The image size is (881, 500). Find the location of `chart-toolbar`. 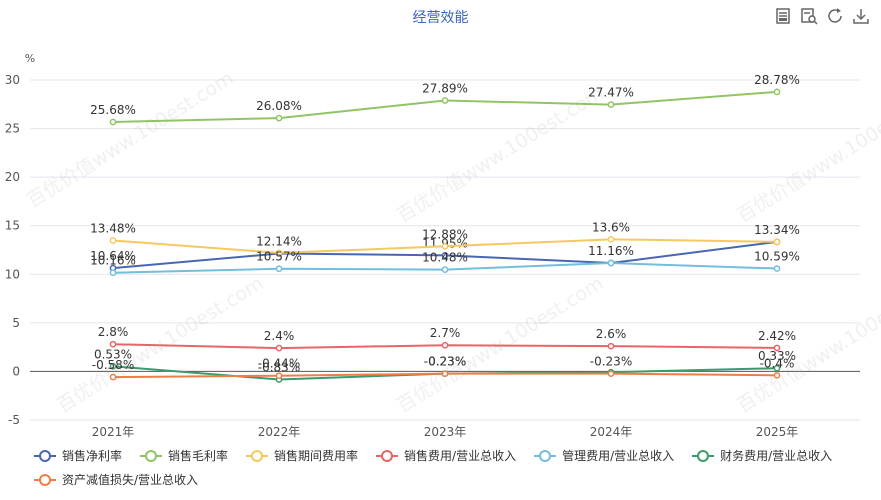

chart-toolbar is located at coordinates (822, 16).